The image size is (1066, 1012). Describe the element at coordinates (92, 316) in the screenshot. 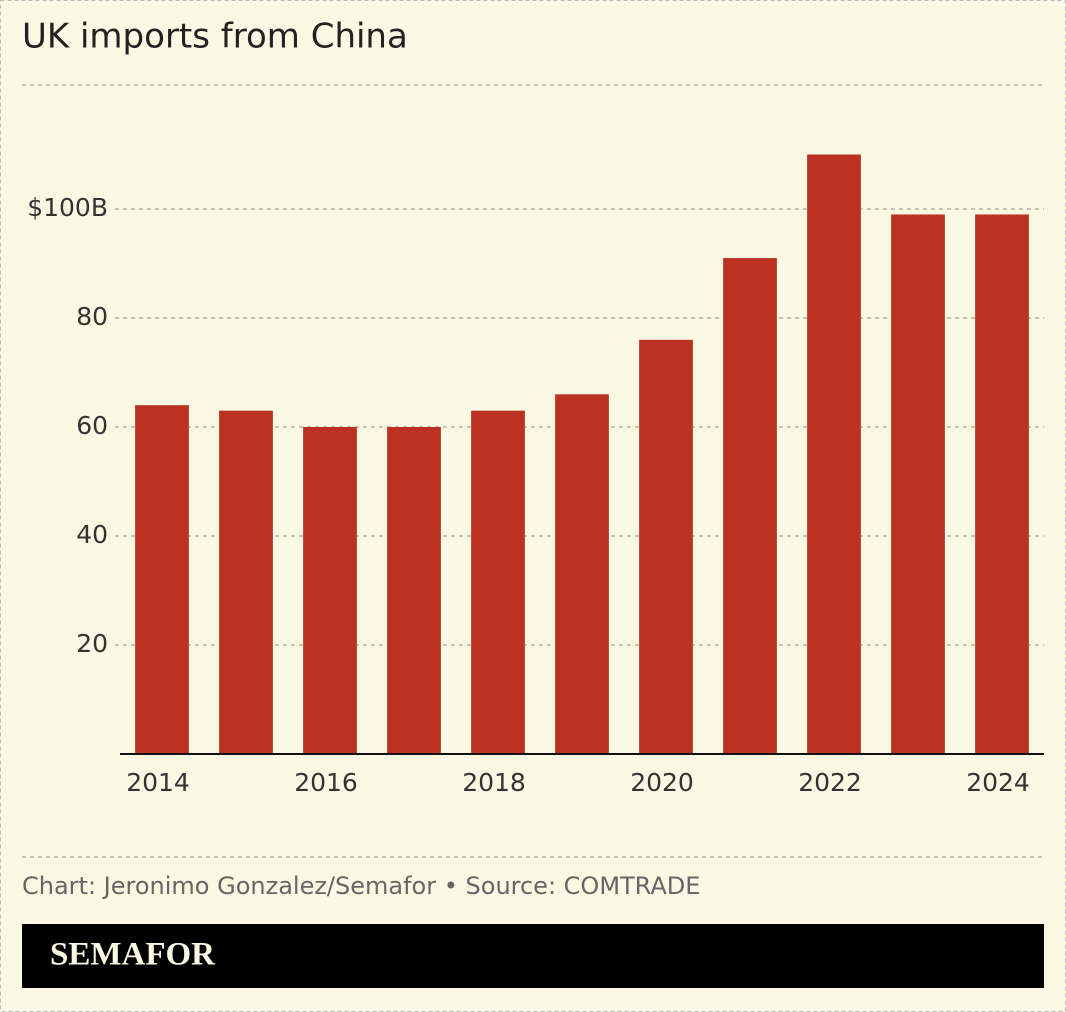

I see `y-tick-label: 80` at that location.